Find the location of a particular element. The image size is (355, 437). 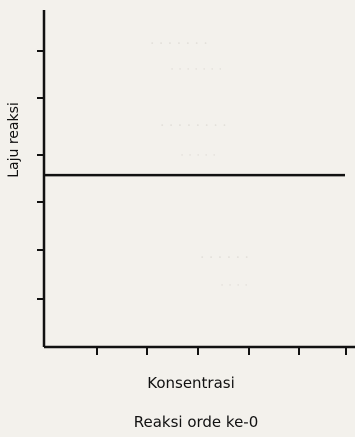

background-text: · · · · · · is located at coordinates (224, 258).